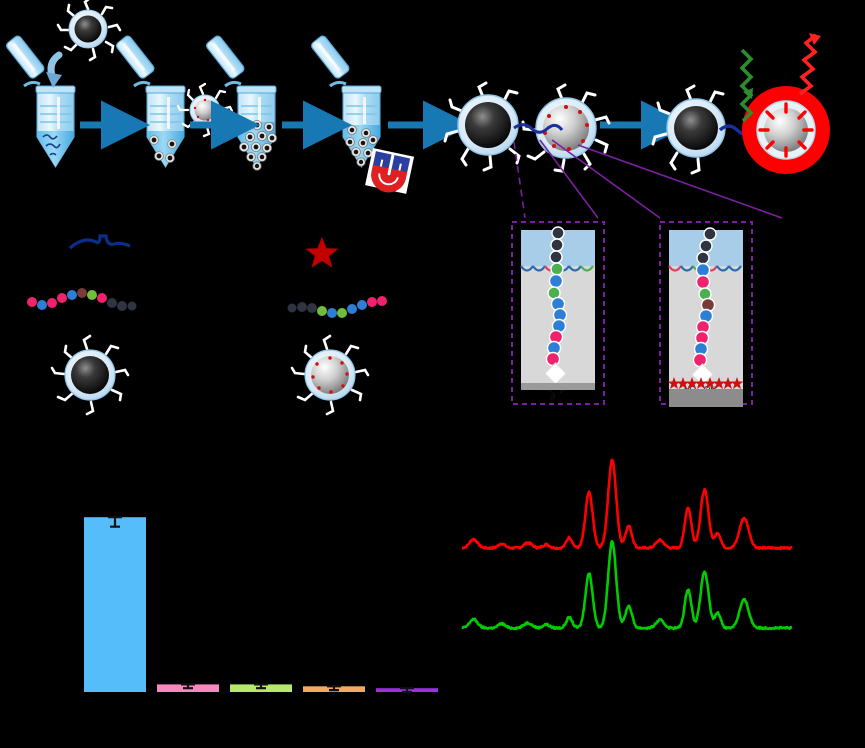 The image size is (865, 748). I want to click on callout-panel-left: HO OH B, so click(558, 313).